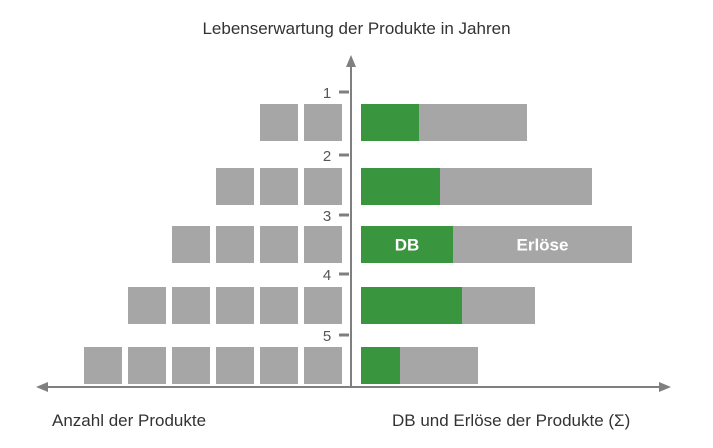 Image resolution: width=713 pixels, height=448 pixels. Describe the element at coordinates (351, 61) in the screenshot. I see `y-axis-arrow` at that location.